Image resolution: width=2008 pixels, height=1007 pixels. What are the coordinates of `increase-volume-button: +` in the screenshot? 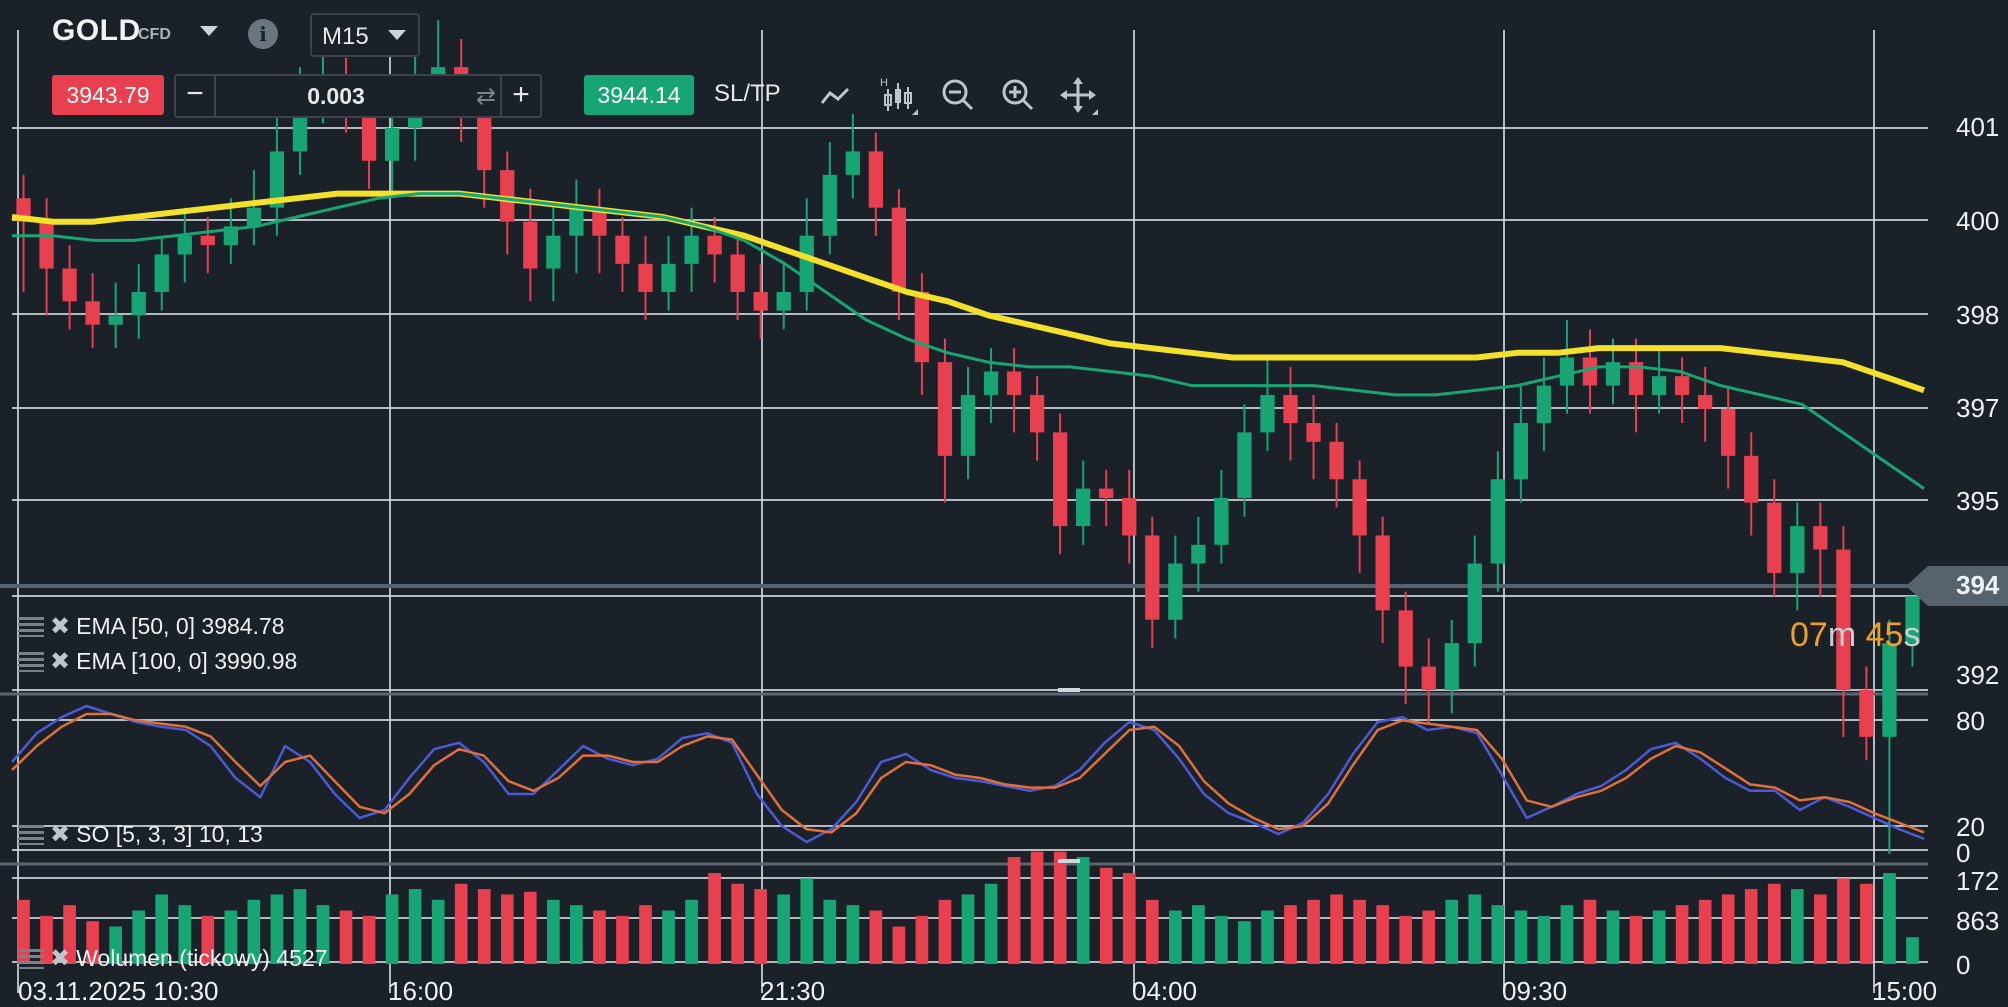 It's located at (520, 96).